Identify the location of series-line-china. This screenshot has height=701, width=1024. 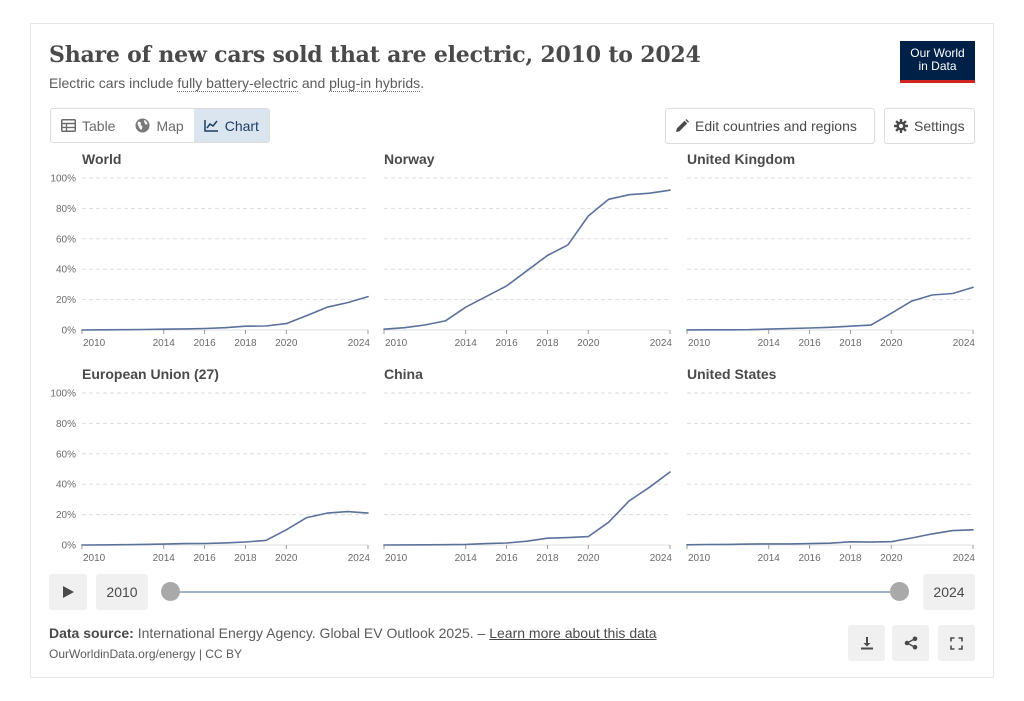
(527, 508).